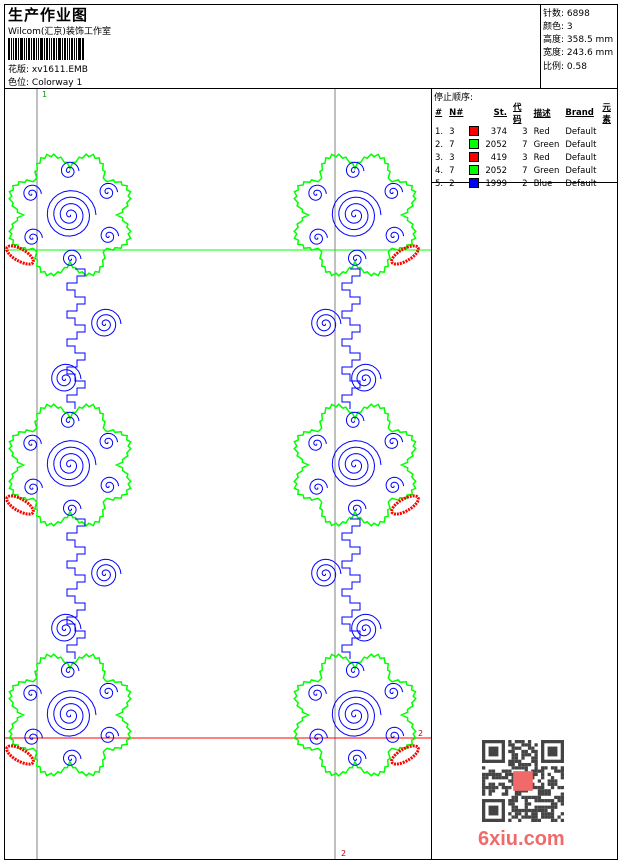  What do you see at coordinates (474, 131) in the screenshot?
I see `color-swatch` at bounding box center [474, 131].